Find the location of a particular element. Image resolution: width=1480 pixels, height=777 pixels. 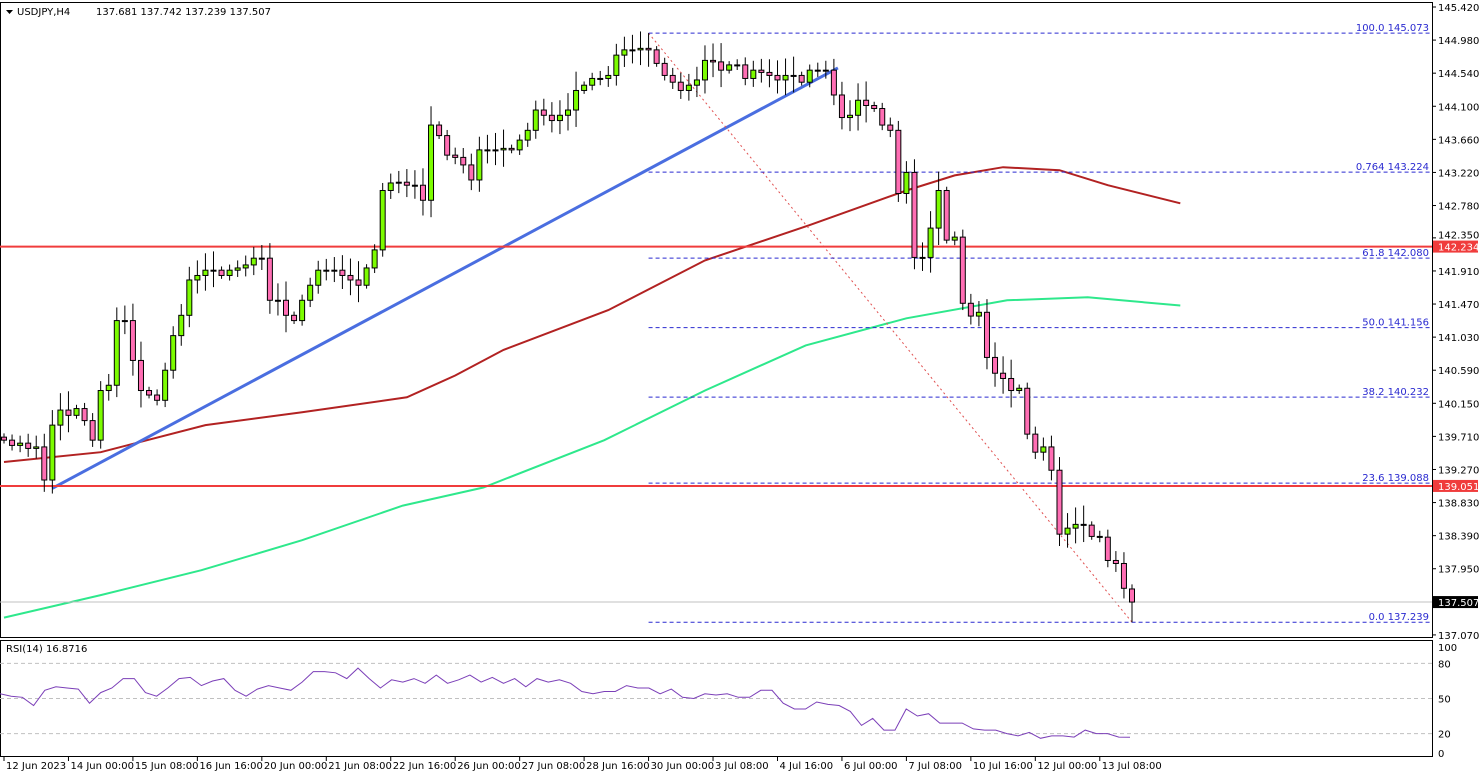

price-tick-label: 143.660 is located at coordinates (1458, 140).